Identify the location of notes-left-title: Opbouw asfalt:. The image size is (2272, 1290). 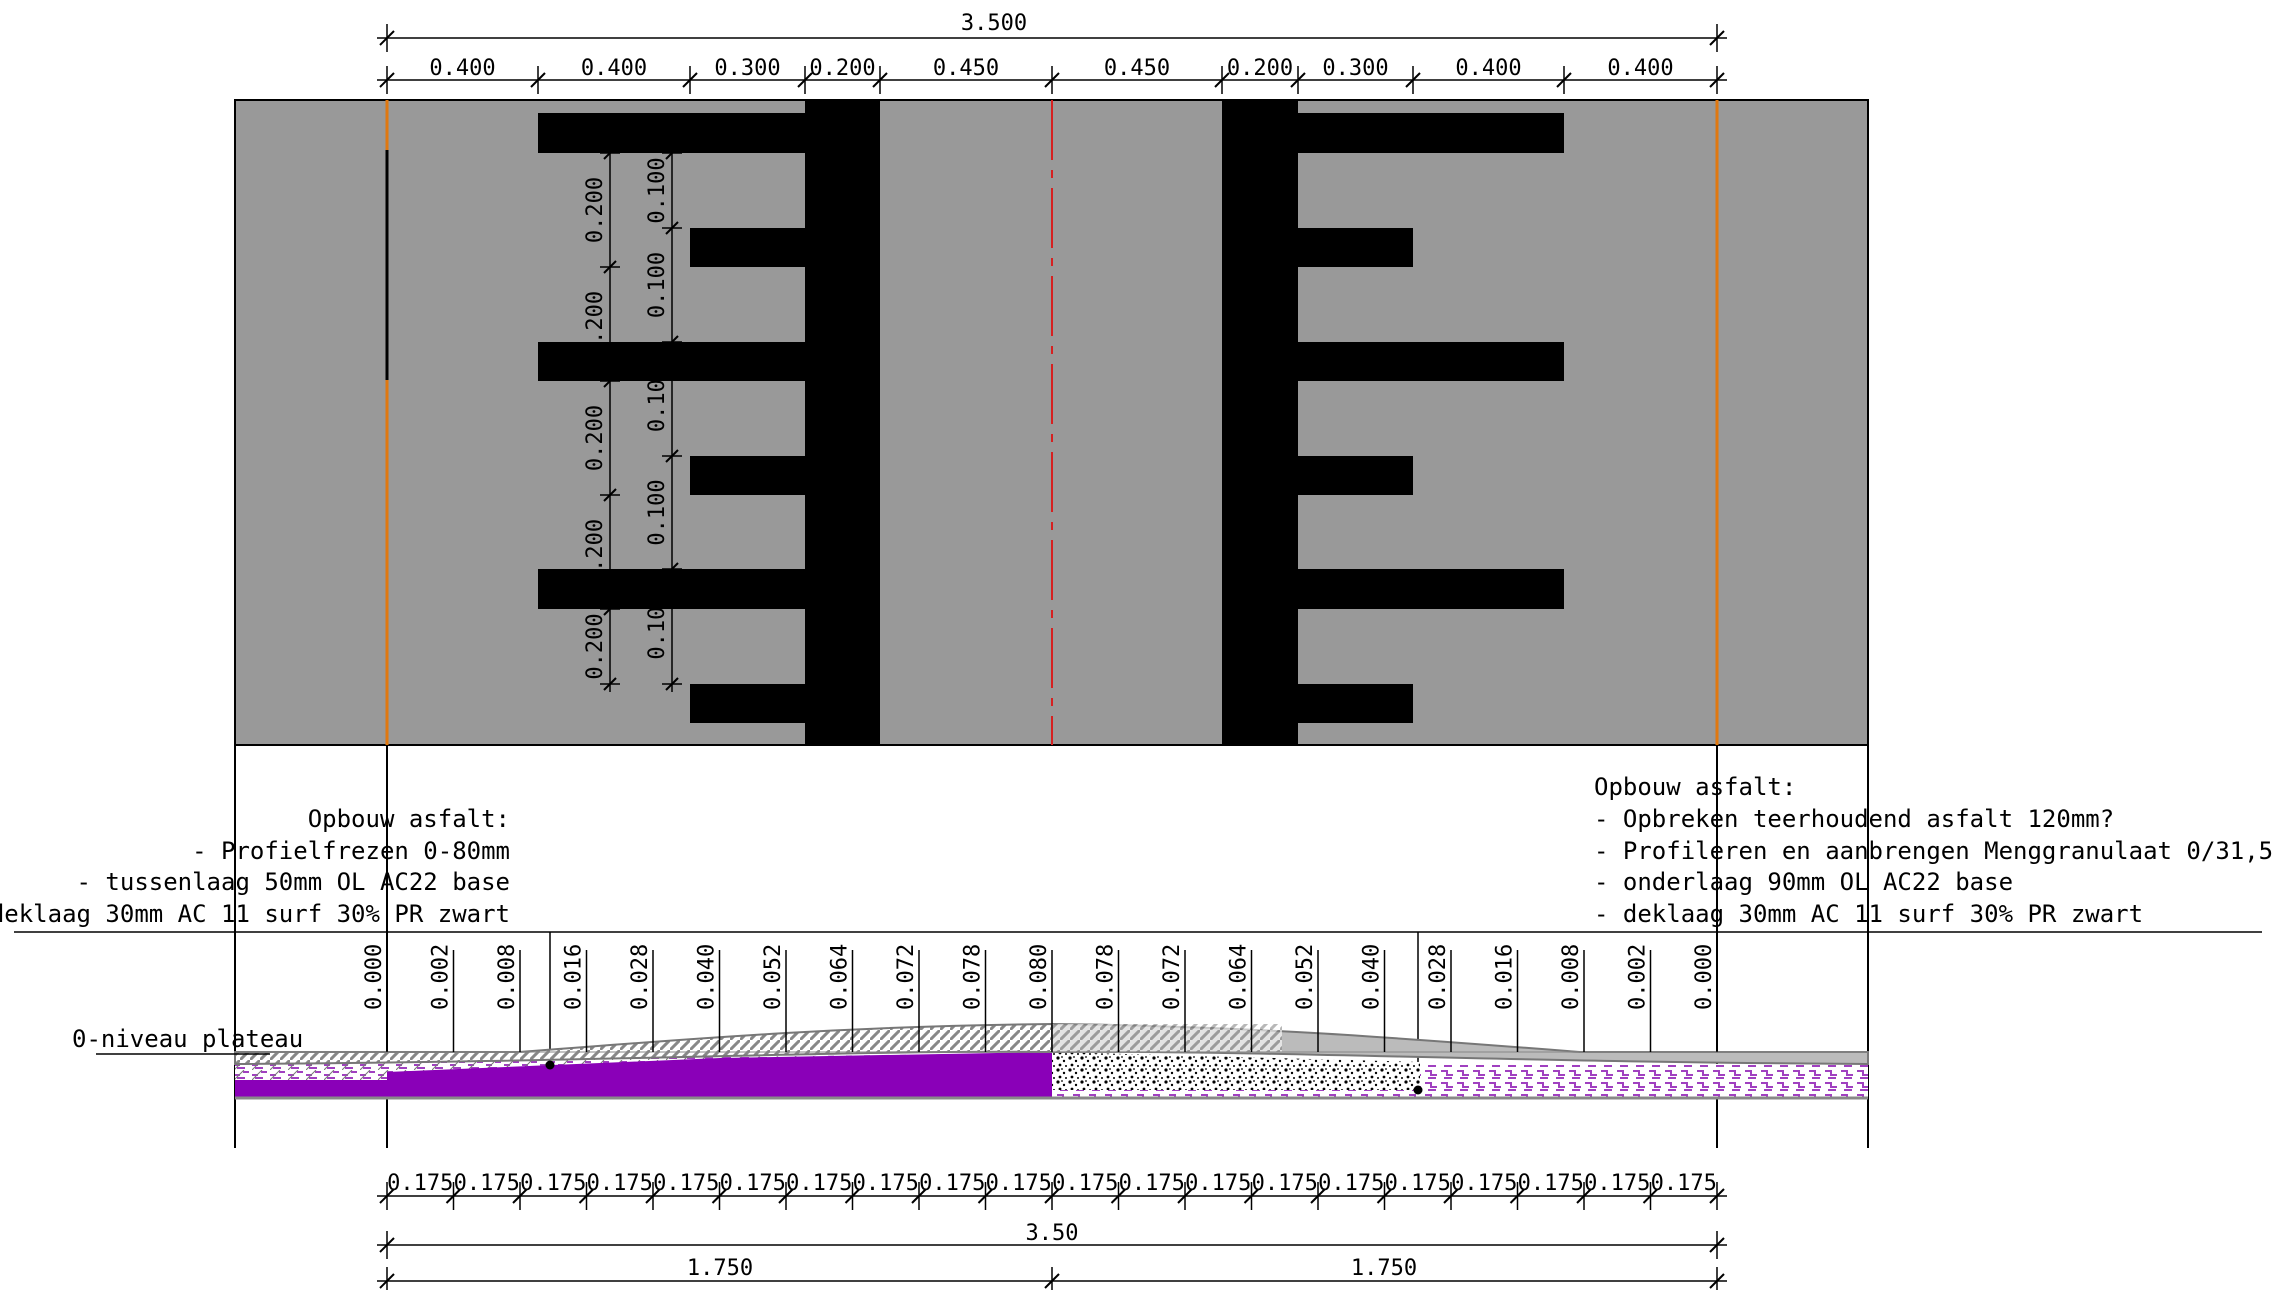
(409, 819).